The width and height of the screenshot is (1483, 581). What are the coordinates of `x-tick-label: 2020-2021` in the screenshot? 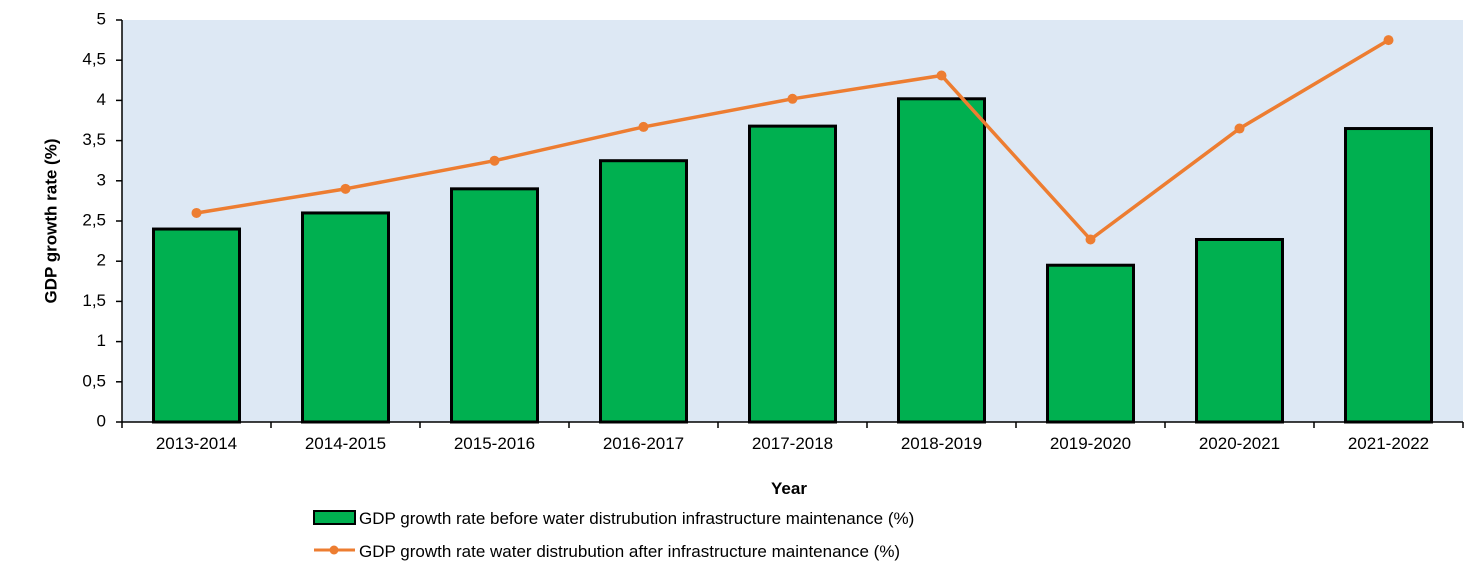 It's located at (1239, 443).